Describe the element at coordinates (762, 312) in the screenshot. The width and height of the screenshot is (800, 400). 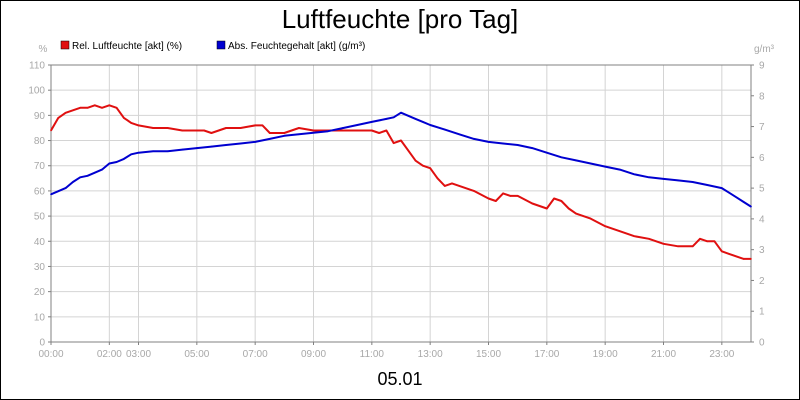
I see `y-tick-label-right: 1` at that location.